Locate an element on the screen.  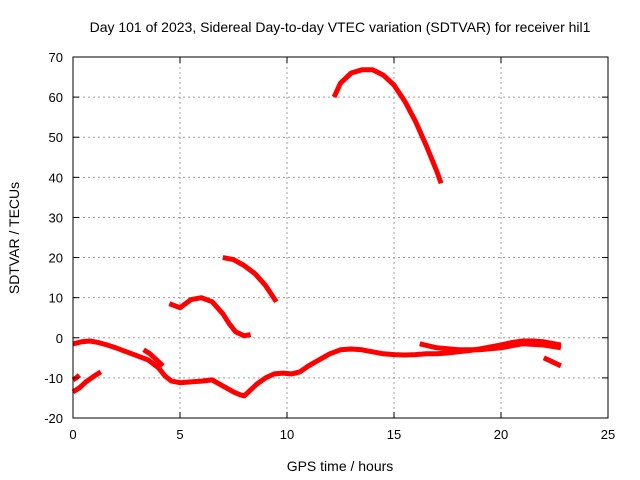
x-tick-label: 20 is located at coordinates (501, 434).